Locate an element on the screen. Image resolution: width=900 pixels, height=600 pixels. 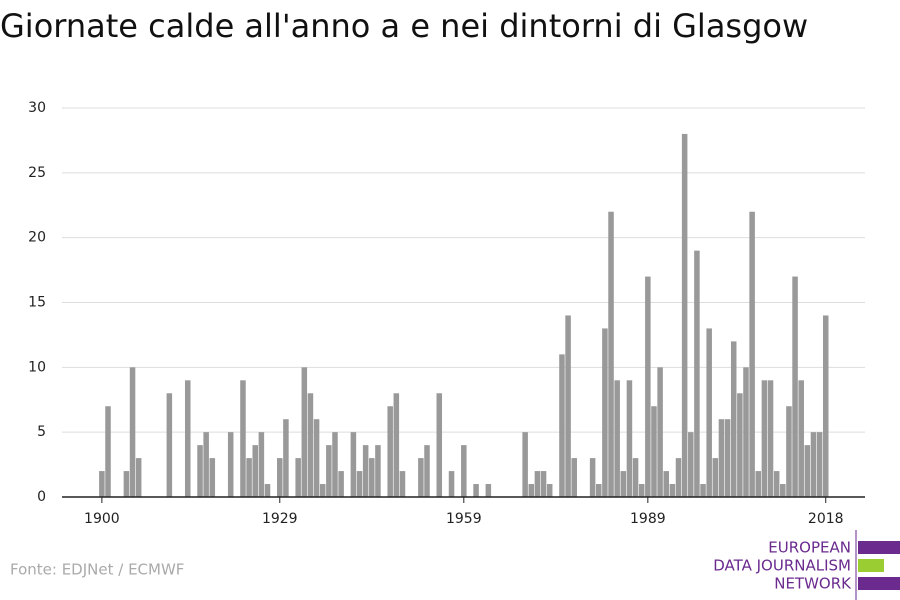
y-tick-label: 25 is located at coordinates (37, 173).